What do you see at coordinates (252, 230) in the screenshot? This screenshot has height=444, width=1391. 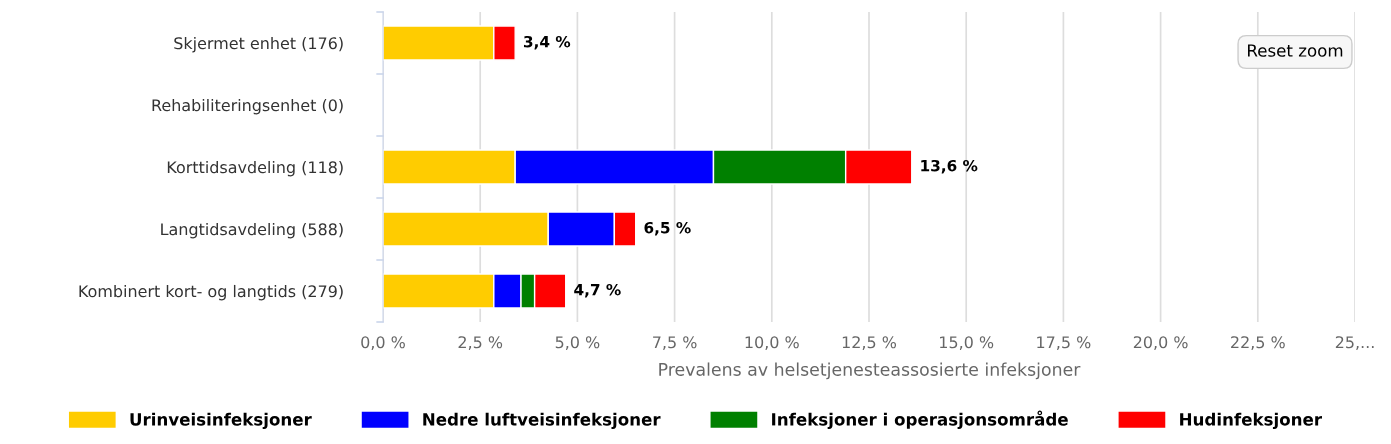 I see `y-tick-label: Langtidsavdeling (588)` at bounding box center [252, 230].